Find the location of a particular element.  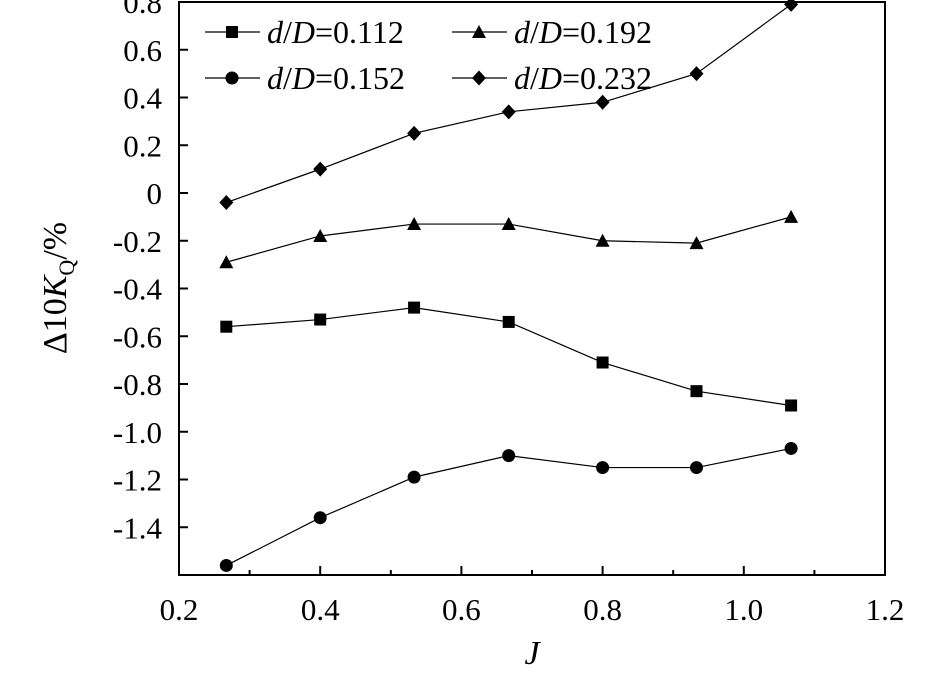

series-line is located at coordinates (509, 506).